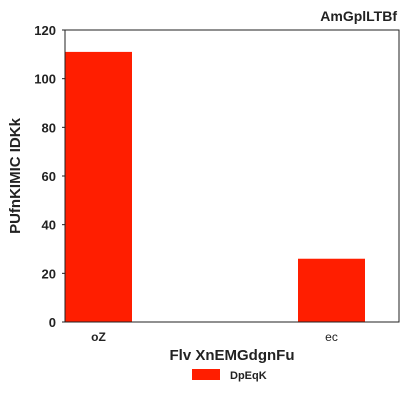  Describe the element at coordinates (206, 374) in the screenshot. I see `legend-swatch` at that location.